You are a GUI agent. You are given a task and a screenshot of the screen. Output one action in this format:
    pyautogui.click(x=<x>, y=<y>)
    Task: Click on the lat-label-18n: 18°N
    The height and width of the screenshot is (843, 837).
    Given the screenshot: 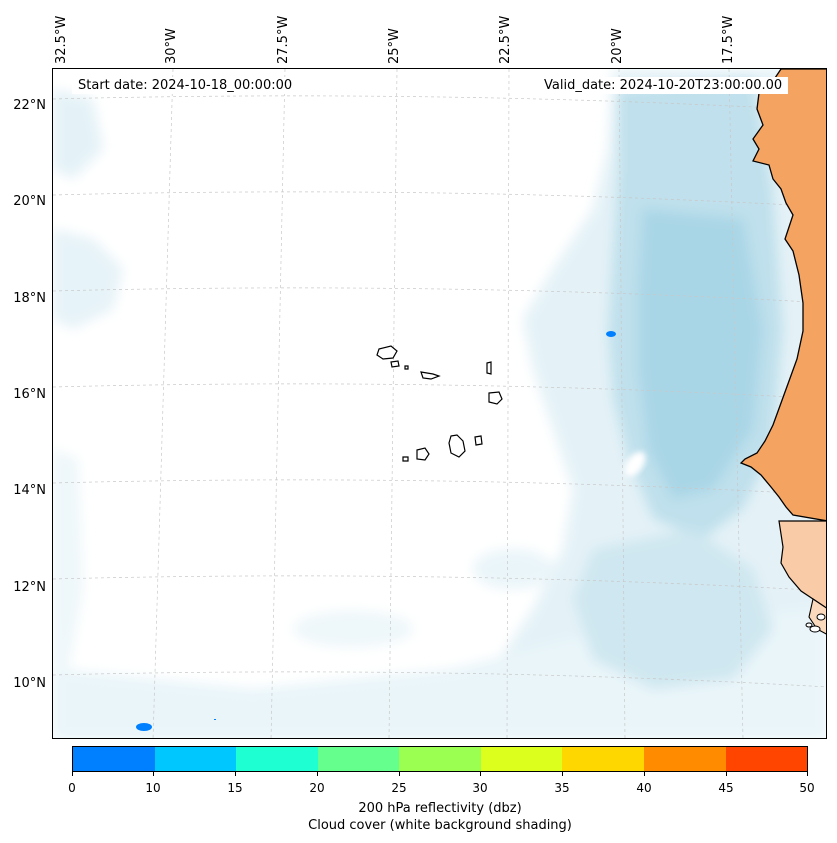 What is the action you would take?
    pyautogui.click(x=29, y=298)
    